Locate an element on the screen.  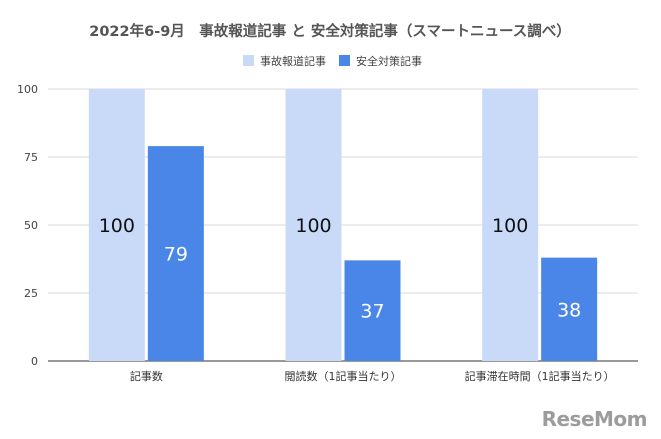
chart-title: 2022年6-9月 事故報道記事 と 安全対策記事（スマートニュース調べ） is located at coordinates (330, 31).